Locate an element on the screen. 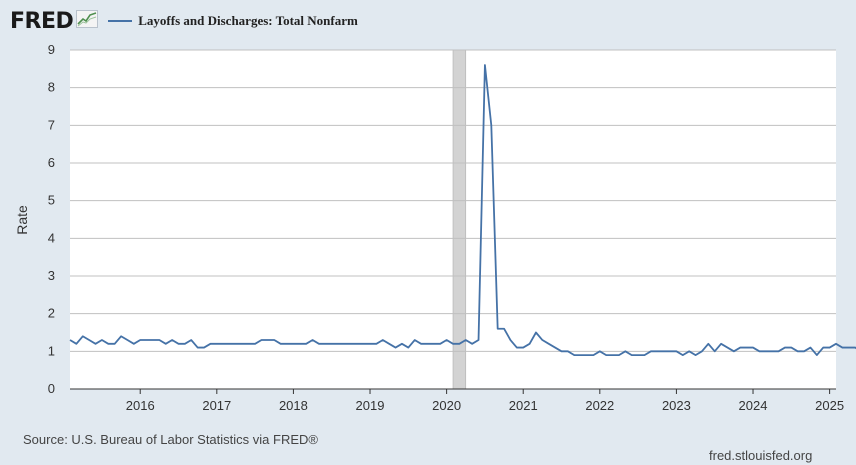 This screenshot has width=856, height=465. x-tick-label: 2019 is located at coordinates (370, 405).